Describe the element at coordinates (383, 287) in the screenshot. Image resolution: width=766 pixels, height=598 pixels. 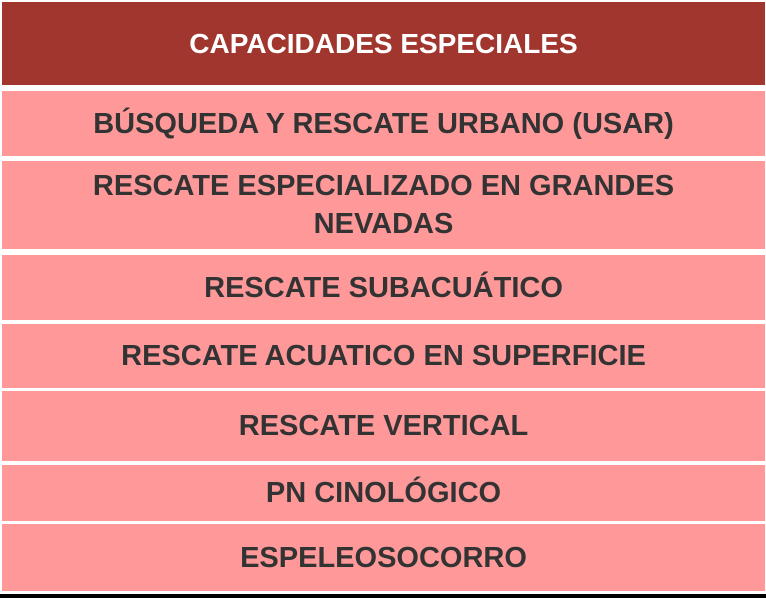
I see `table-row: RESCATE SUBACUÁTICO` at that location.